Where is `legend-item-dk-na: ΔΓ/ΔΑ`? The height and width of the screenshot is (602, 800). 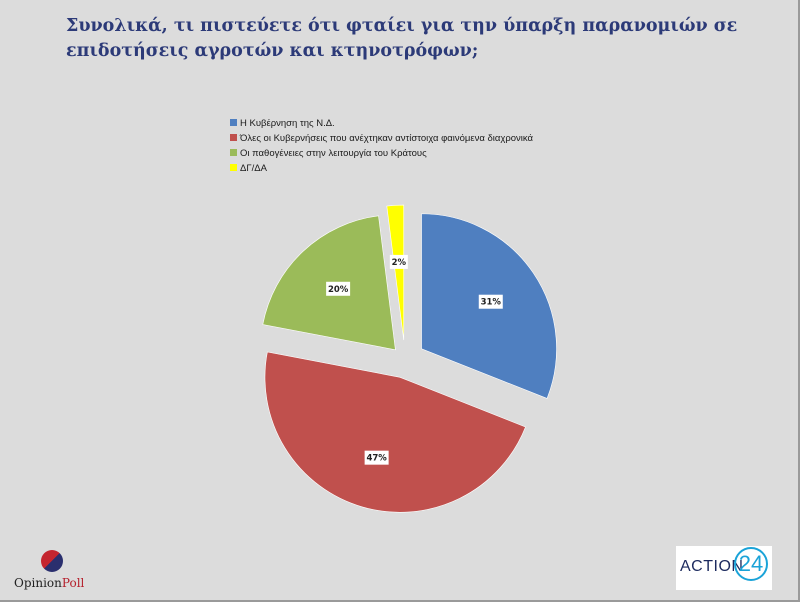 legend-item-dk-na: ΔΓ/ΔΑ is located at coordinates (249, 168).